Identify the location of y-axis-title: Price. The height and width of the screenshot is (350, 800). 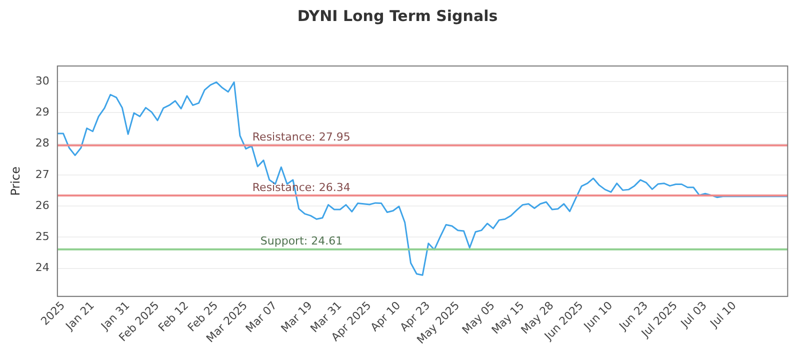
(15, 181).